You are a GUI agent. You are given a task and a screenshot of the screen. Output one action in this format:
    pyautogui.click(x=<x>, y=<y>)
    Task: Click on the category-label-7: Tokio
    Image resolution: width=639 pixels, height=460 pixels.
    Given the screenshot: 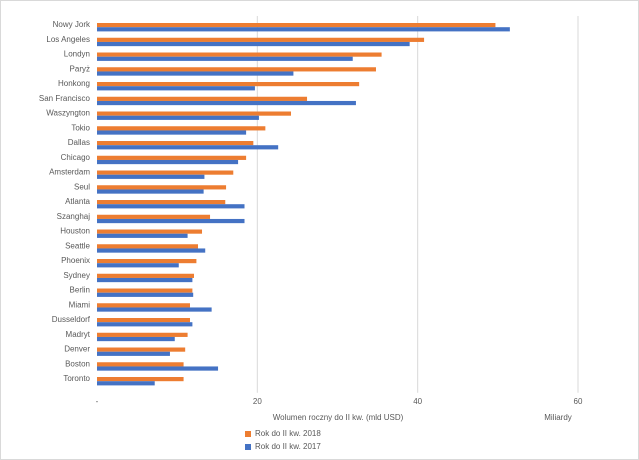 What is the action you would take?
    pyautogui.click(x=80, y=127)
    